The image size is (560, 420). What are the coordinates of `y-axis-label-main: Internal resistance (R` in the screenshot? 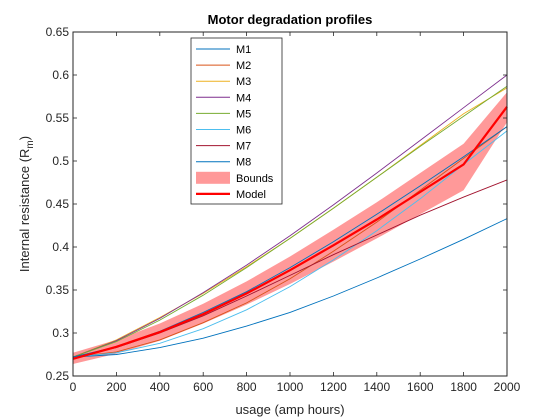 It's located at (24, 211).